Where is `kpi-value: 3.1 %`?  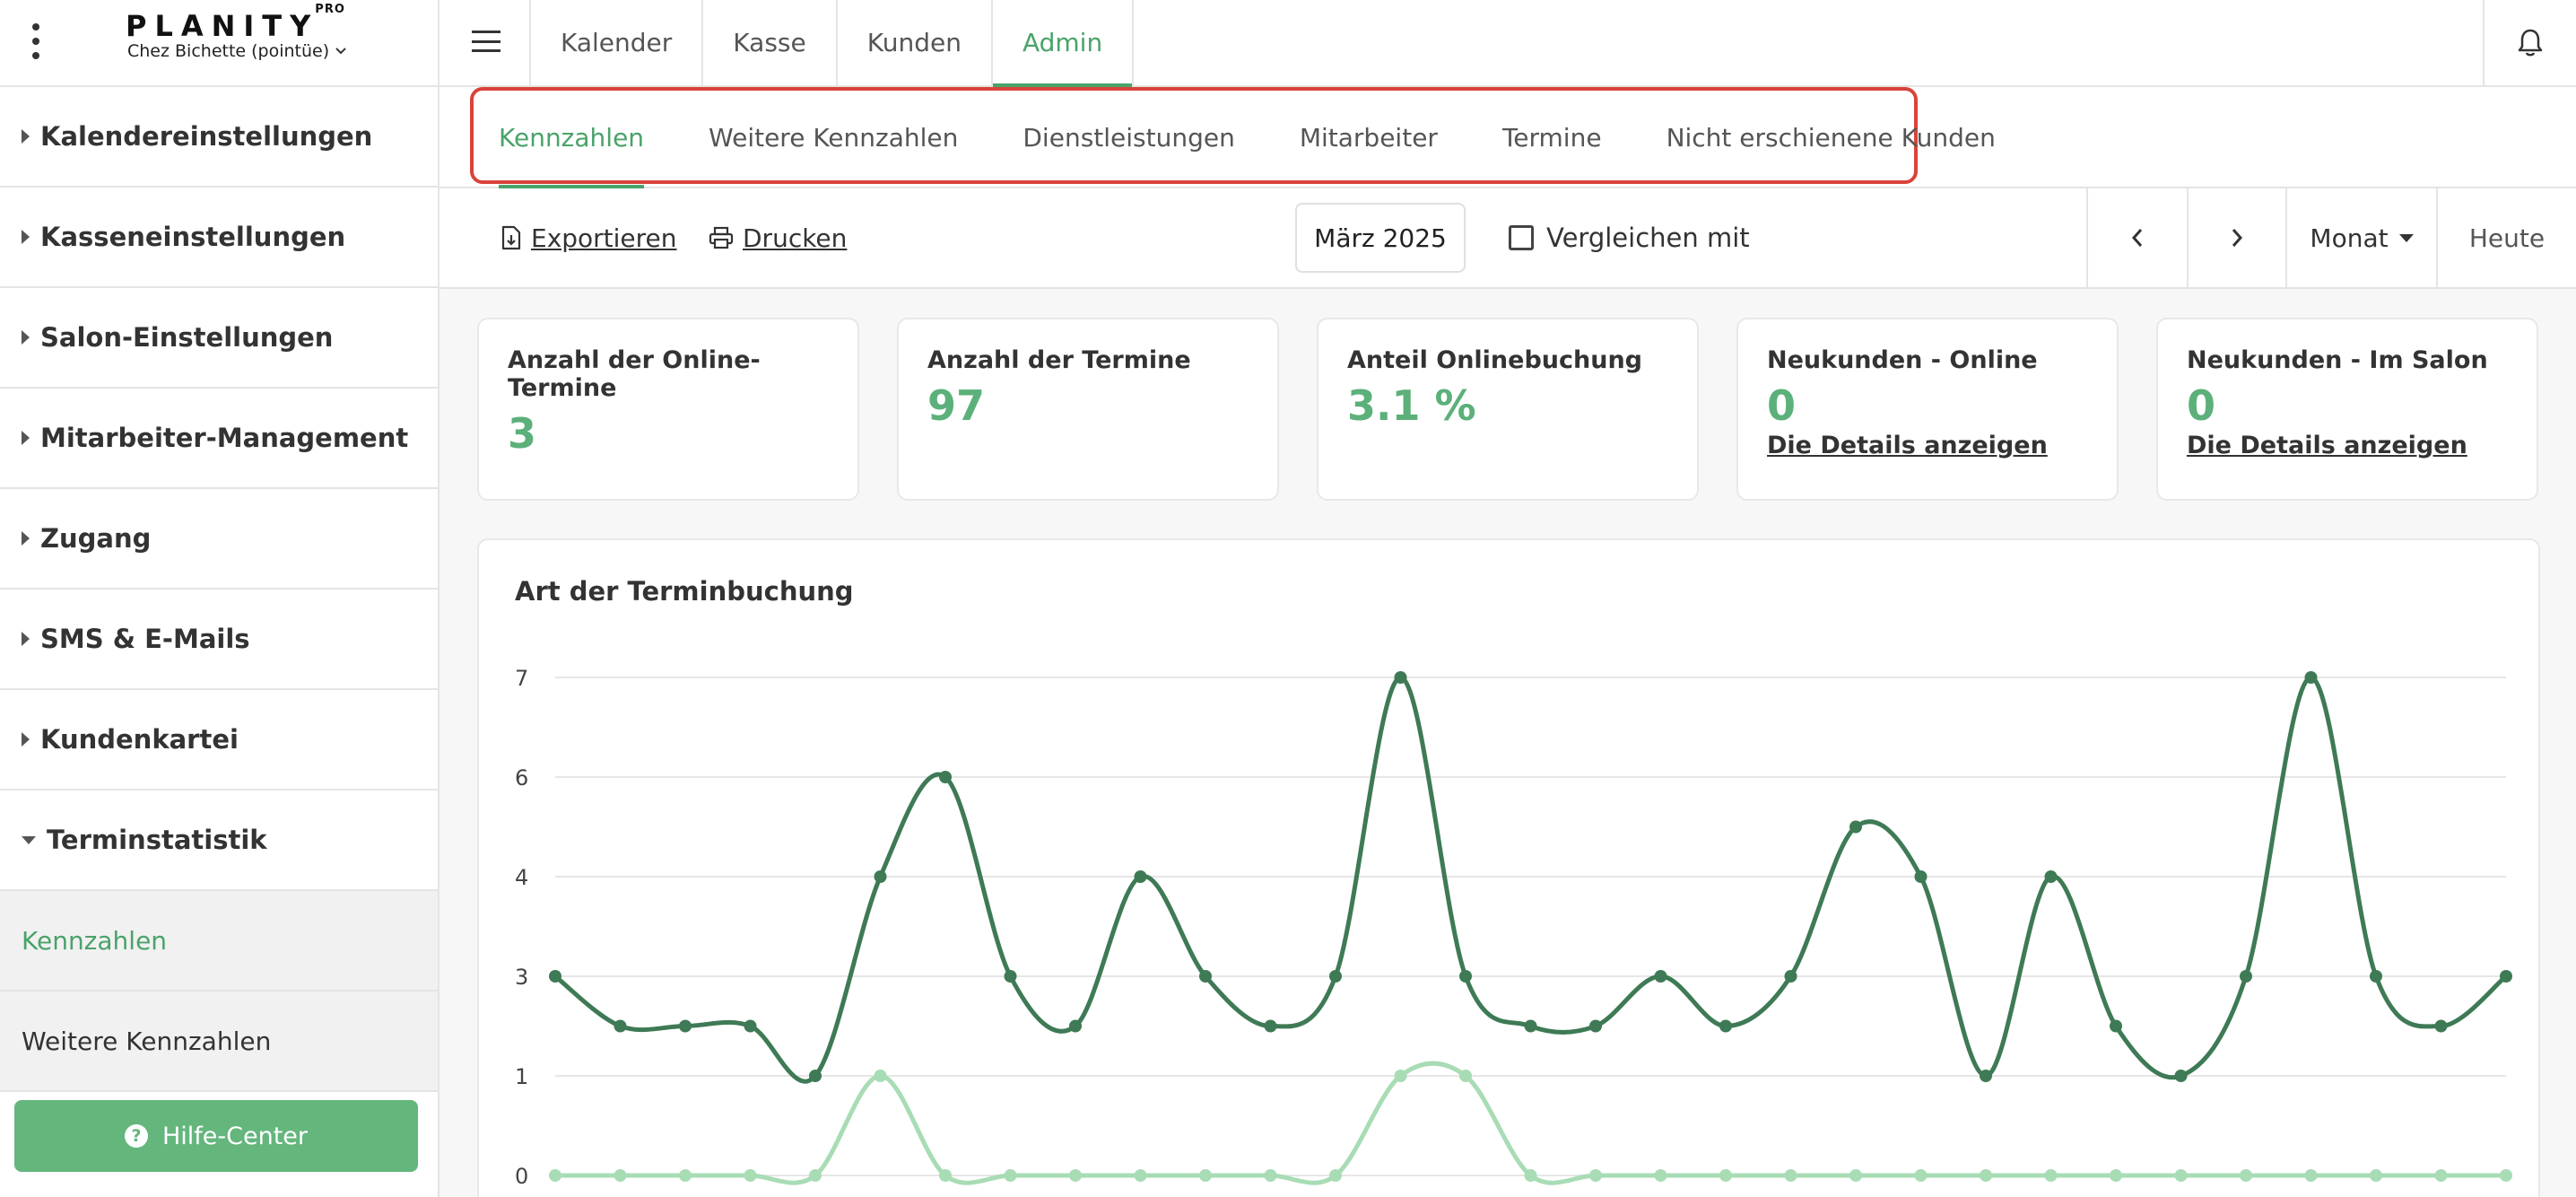
kpi-value: 3.1 % is located at coordinates (1411, 405).